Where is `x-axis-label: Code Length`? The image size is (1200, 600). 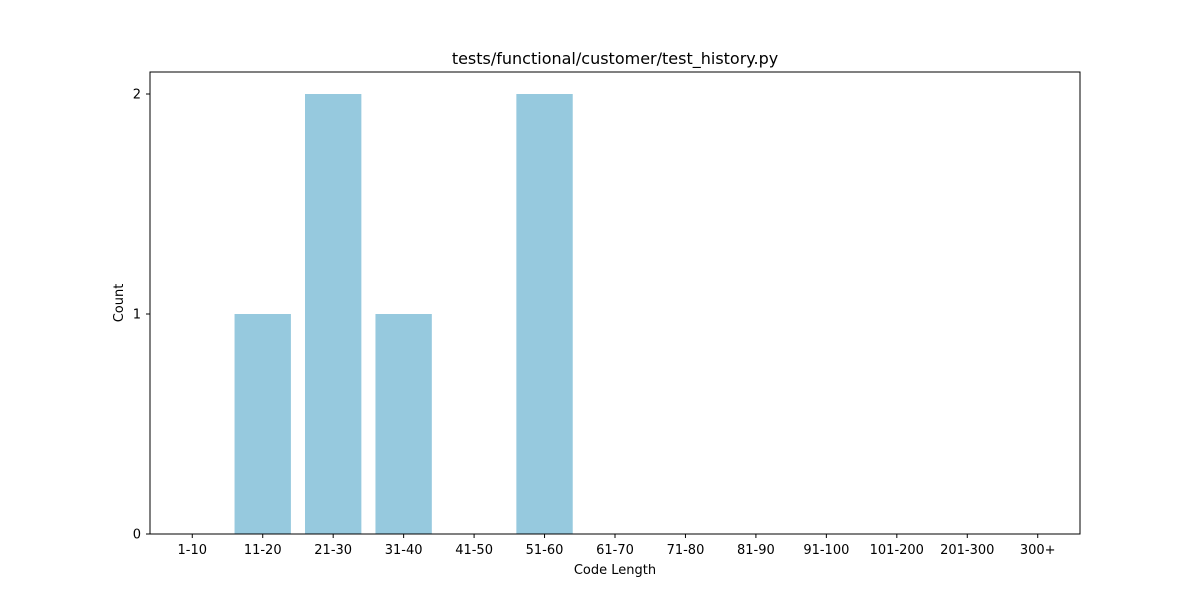 x-axis-label: Code Length is located at coordinates (615, 570).